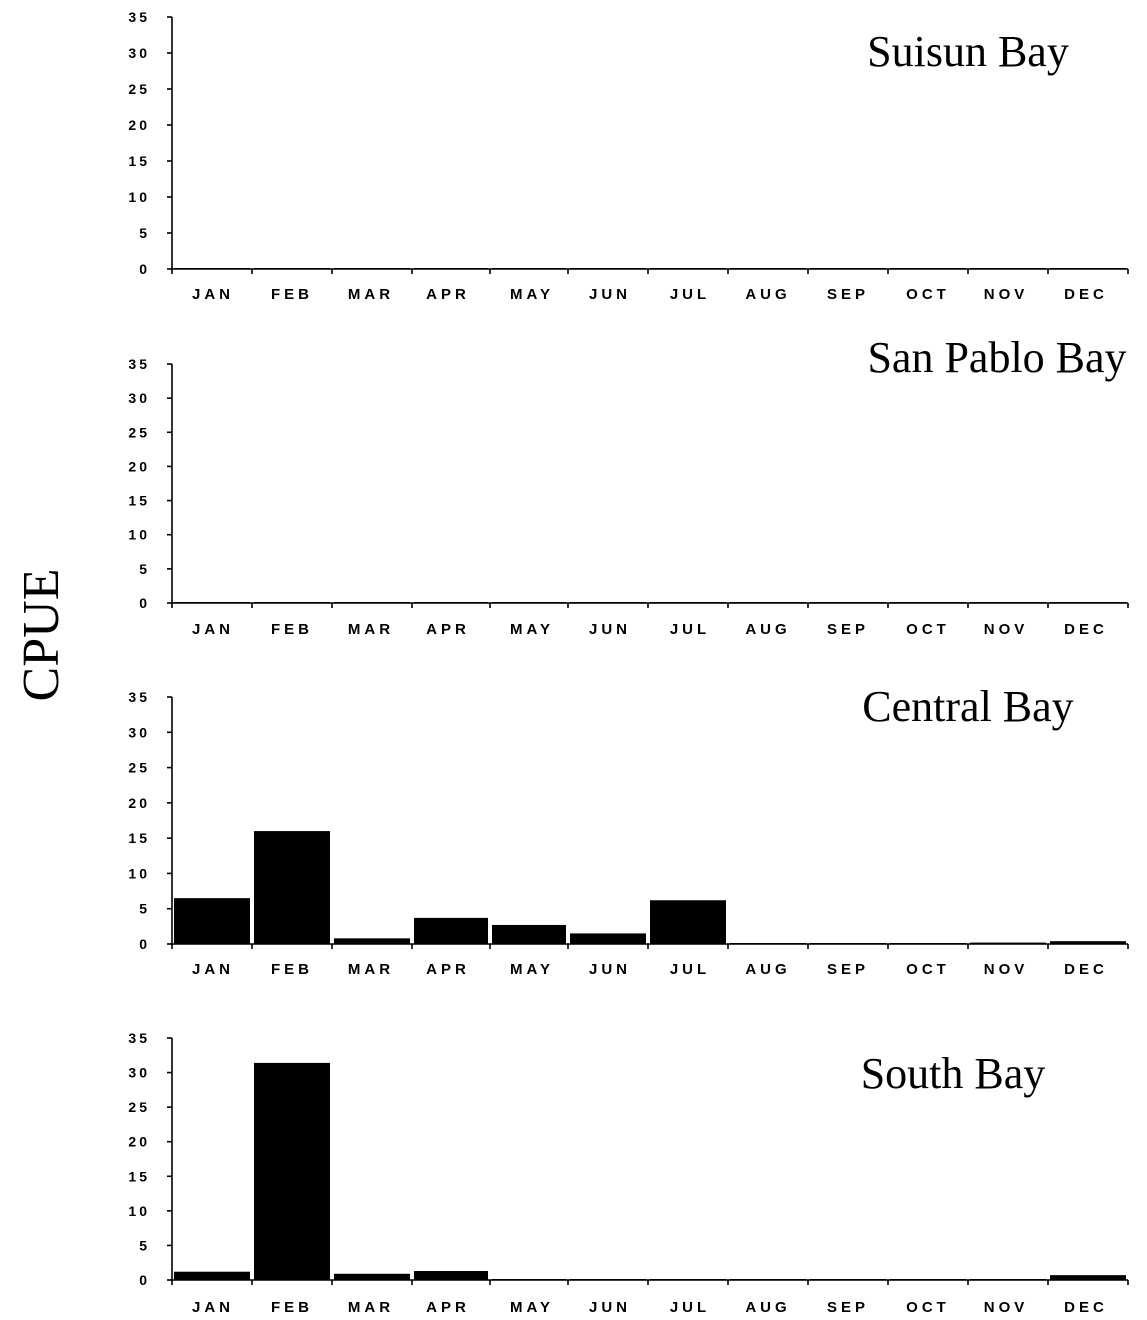  Describe the element at coordinates (41, 635) in the screenshot. I see `y-axis-label: CPUE` at that location.